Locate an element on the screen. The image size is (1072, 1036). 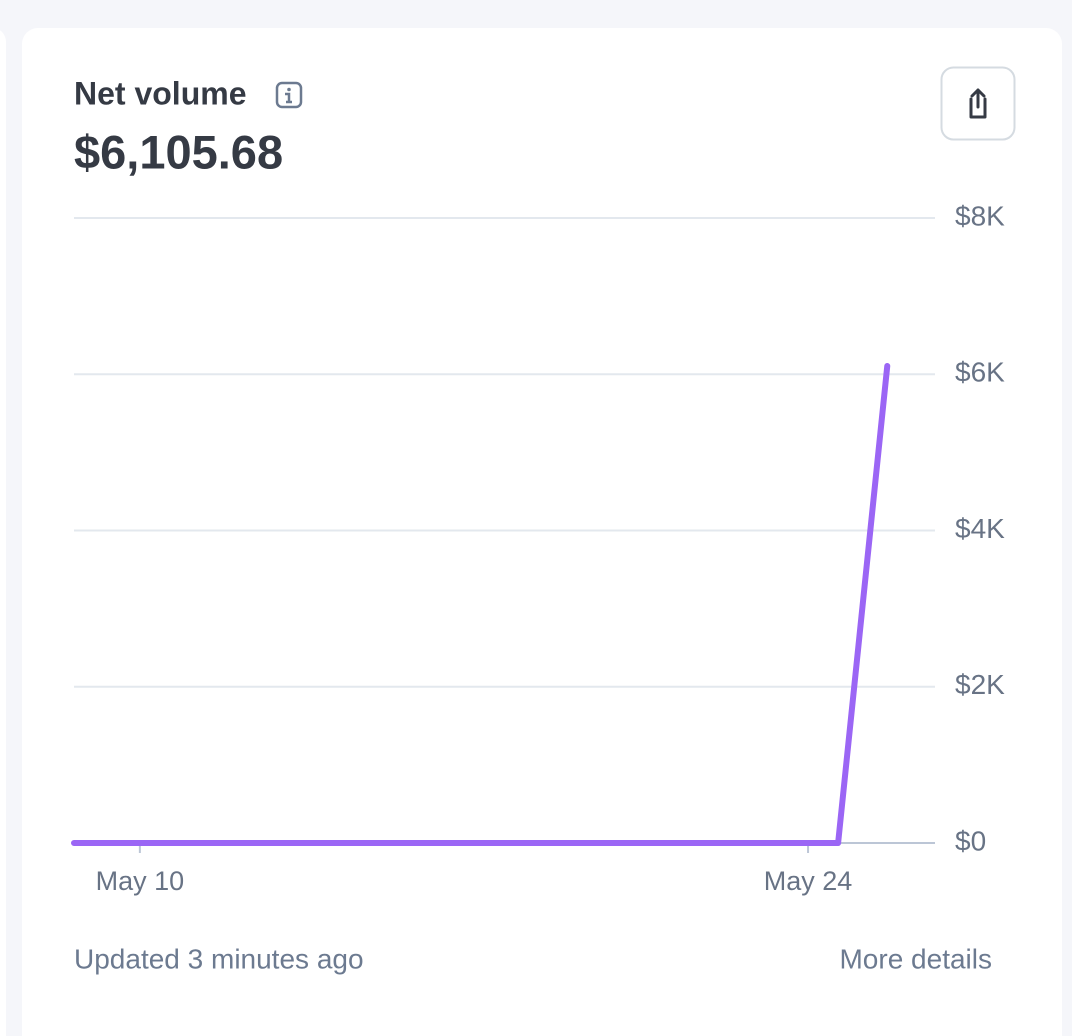
y-tick-label: $0 is located at coordinates (970, 840).